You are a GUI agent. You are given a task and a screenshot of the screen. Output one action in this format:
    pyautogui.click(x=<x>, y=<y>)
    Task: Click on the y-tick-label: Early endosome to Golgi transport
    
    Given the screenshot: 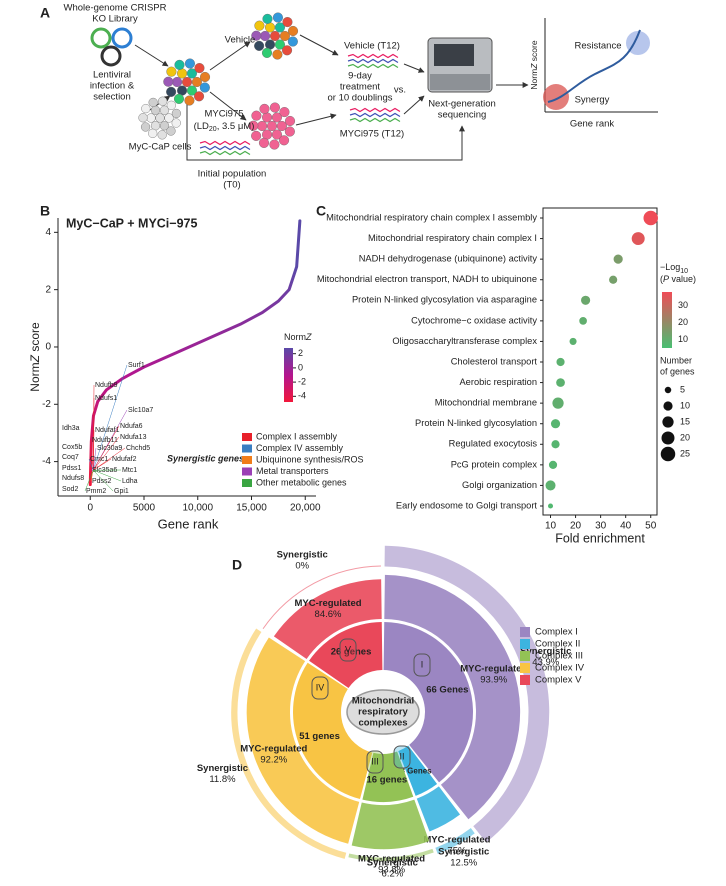 What is the action you would take?
    pyautogui.click(x=466, y=505)
    